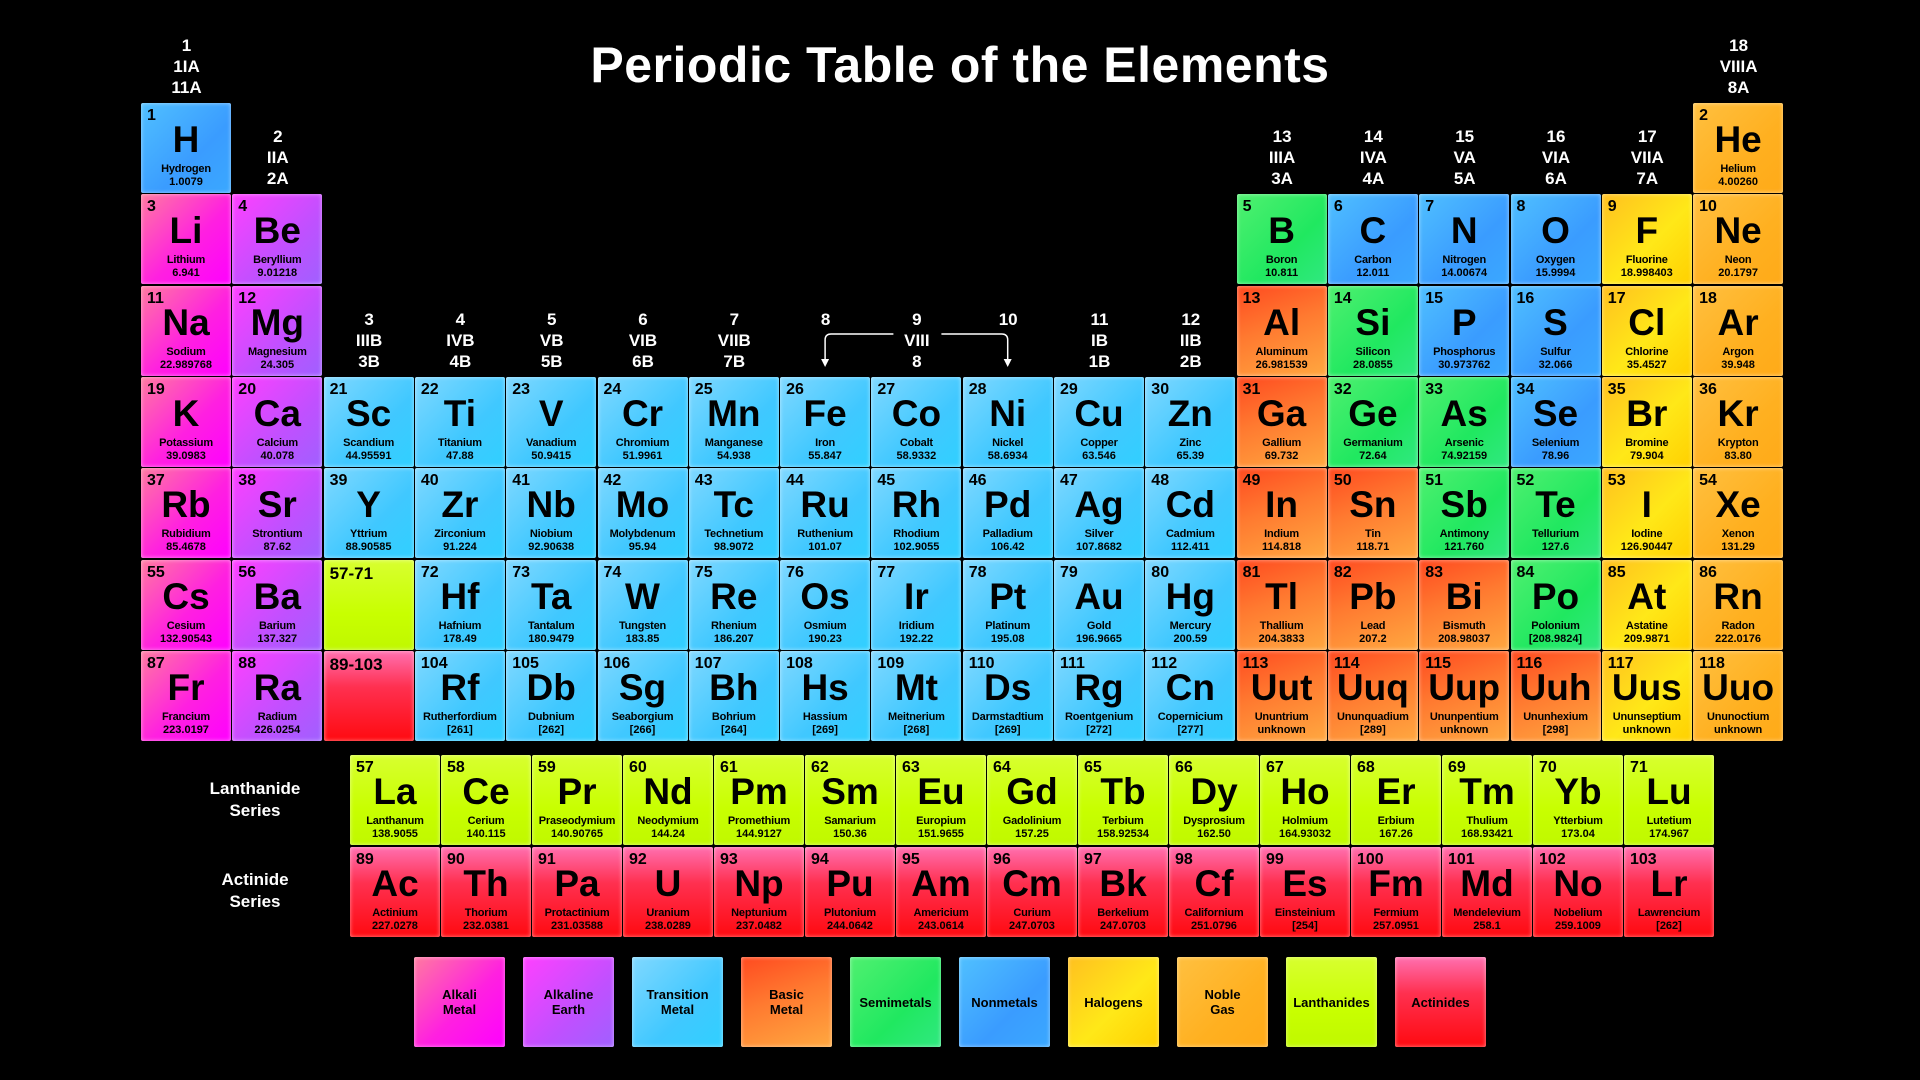 The width and height of the screenshot is (1920, 1080). Describe the element at coordinates (941, 892) in the screenshot. I see `element-cell-am: 95 Am Americium 243.0614` at that location.